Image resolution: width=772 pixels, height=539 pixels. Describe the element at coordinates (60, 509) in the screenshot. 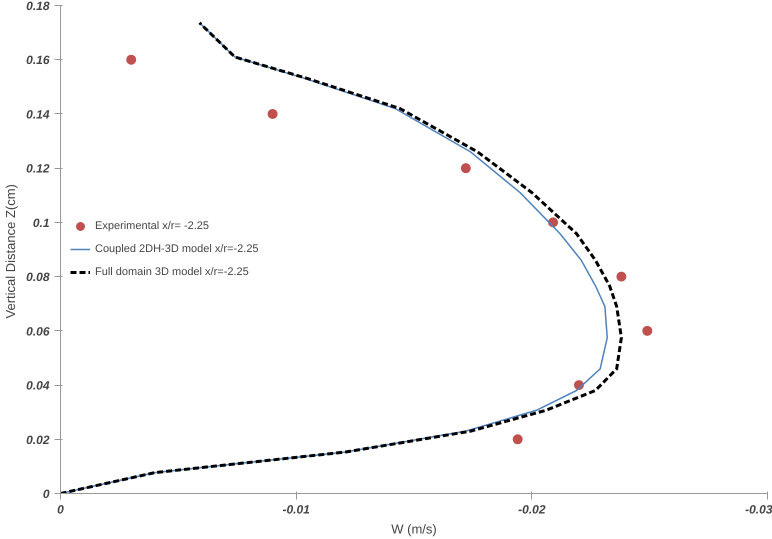

I see `x-tick-label: 0` at that location.